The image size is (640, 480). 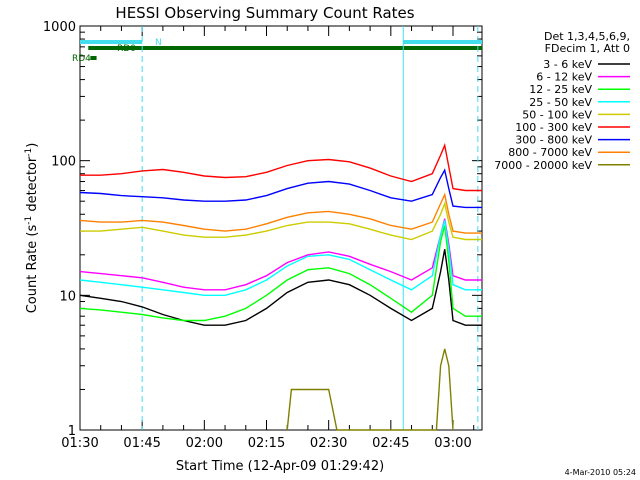 I want to click on legend-item-label: 3 - 6 keV, so click(x=567, y=64).